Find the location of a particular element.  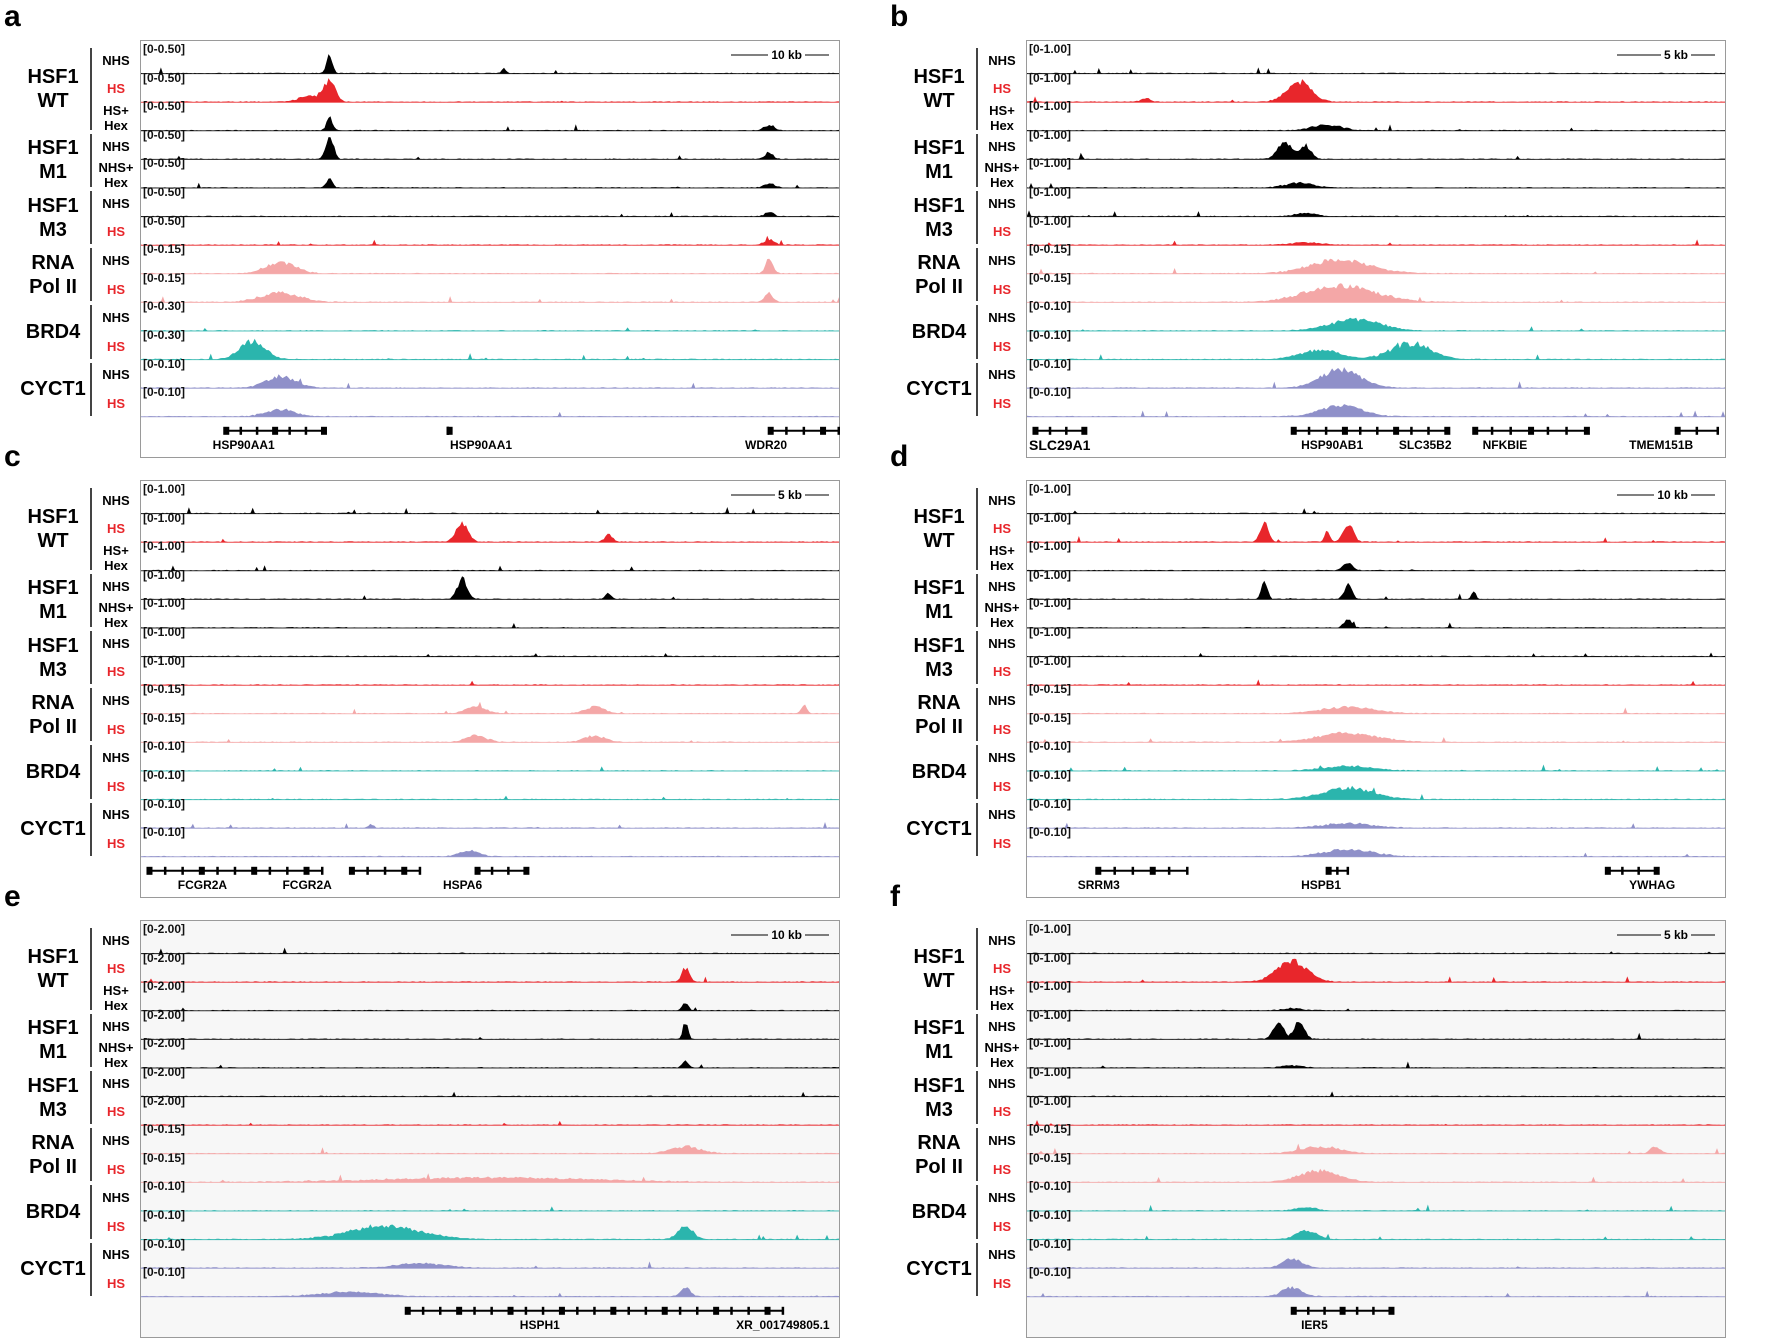

gene-label: HSPA6 is located at coordinates (463, 884).